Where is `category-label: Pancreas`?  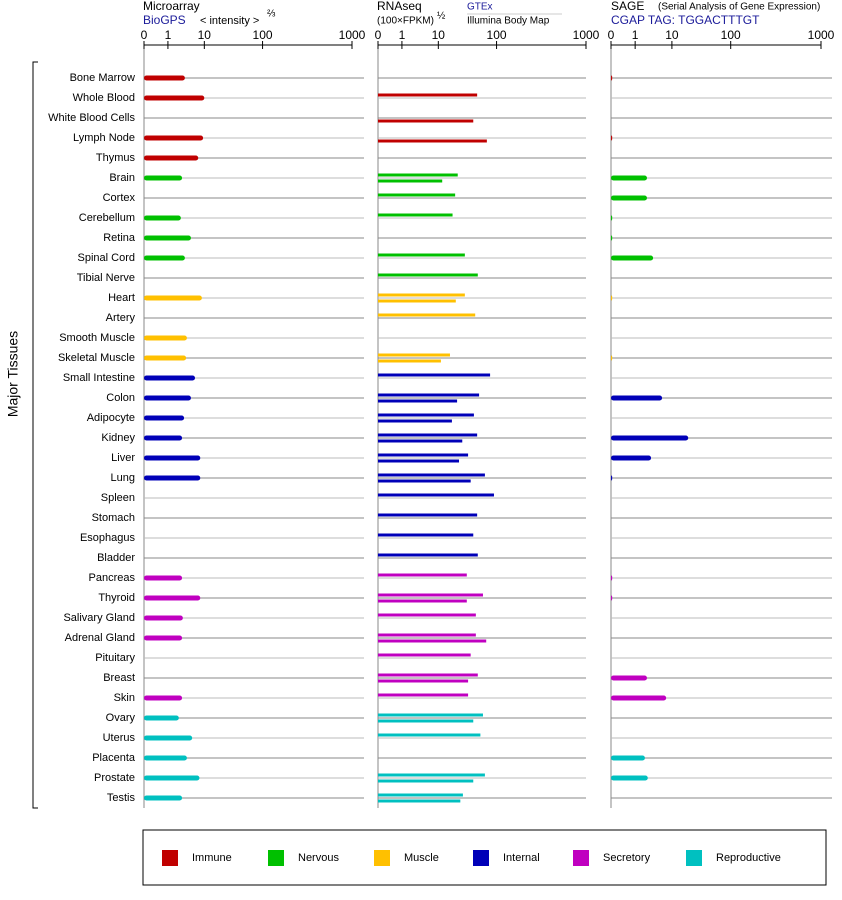
category-label: Pancreas is located at coordinates (112, 578).